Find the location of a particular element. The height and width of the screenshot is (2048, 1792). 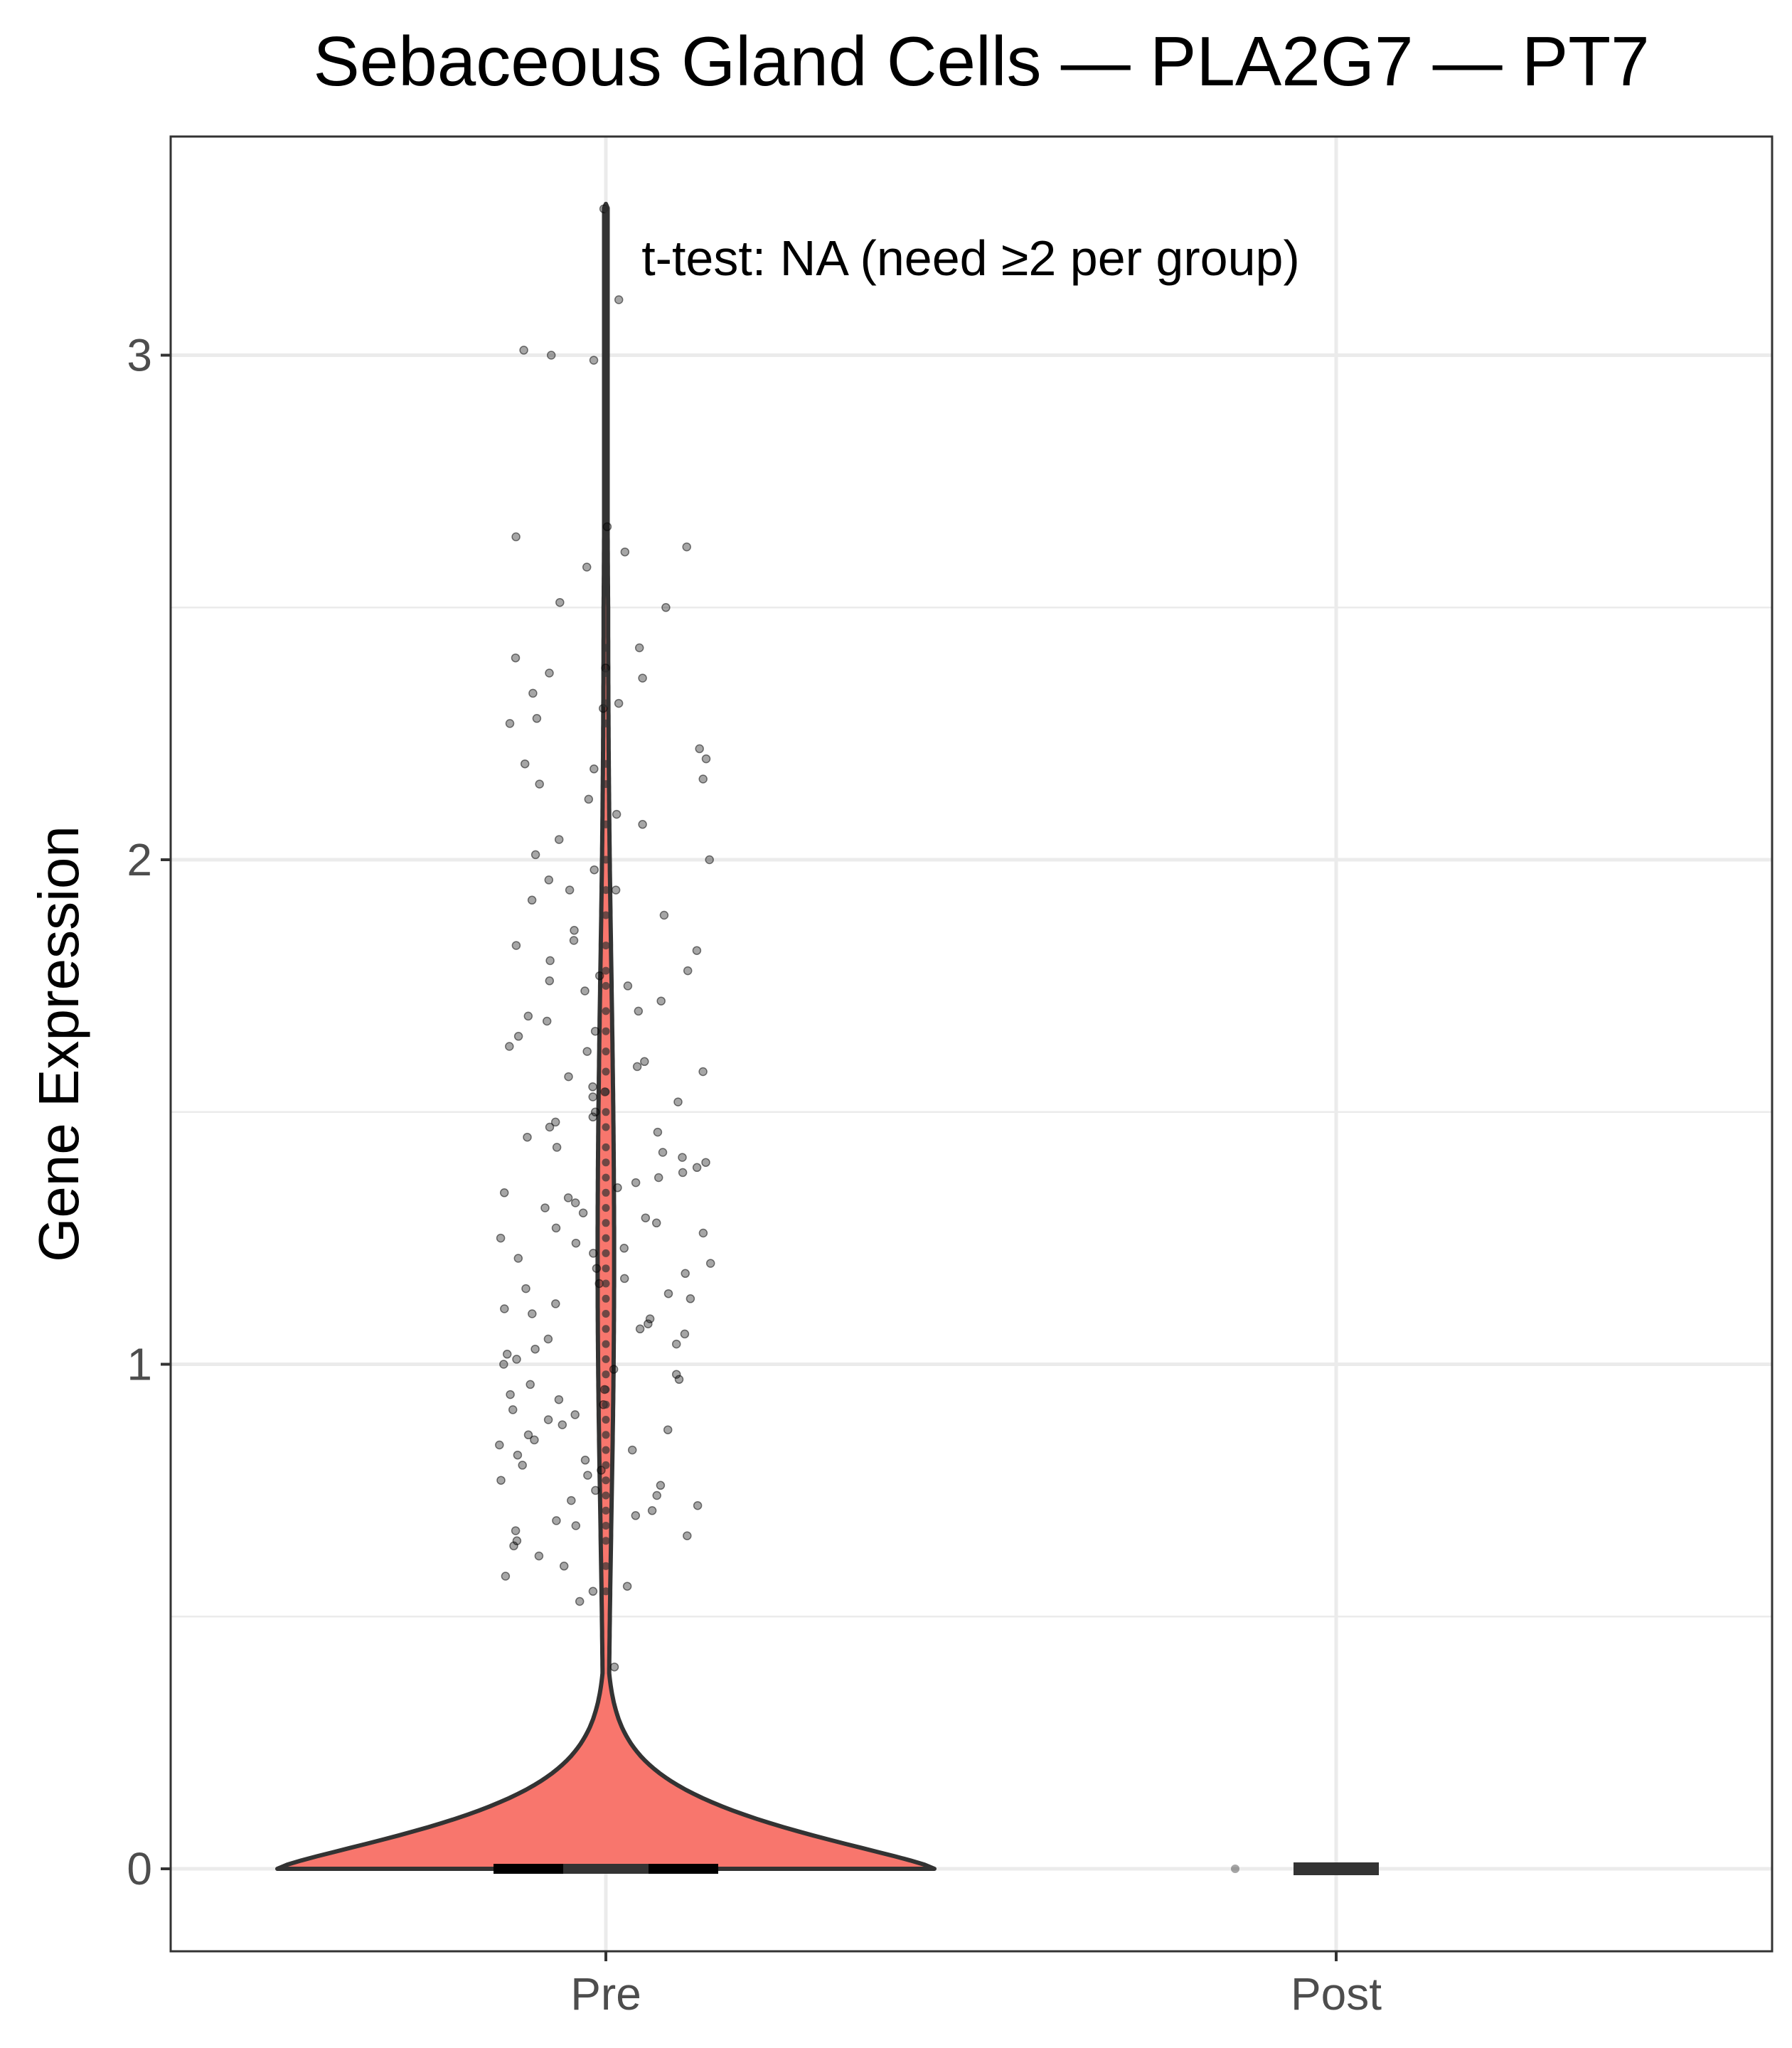

x-tick-label: Post is located at coordinates (1336, 1994).